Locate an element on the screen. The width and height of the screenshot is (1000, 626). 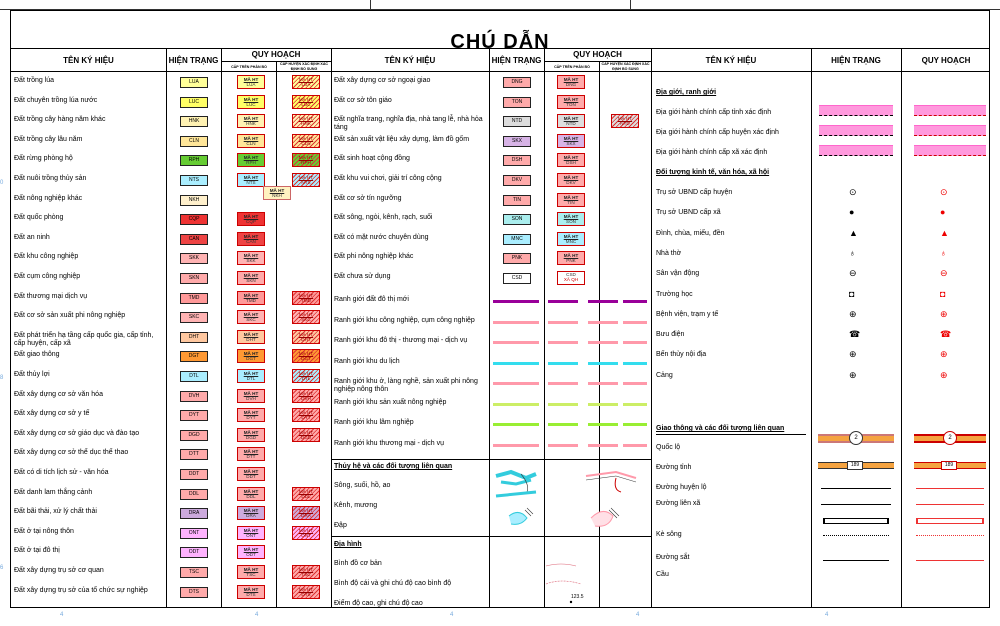
plan-land-code: DDL is located at coordinates (251, 496).